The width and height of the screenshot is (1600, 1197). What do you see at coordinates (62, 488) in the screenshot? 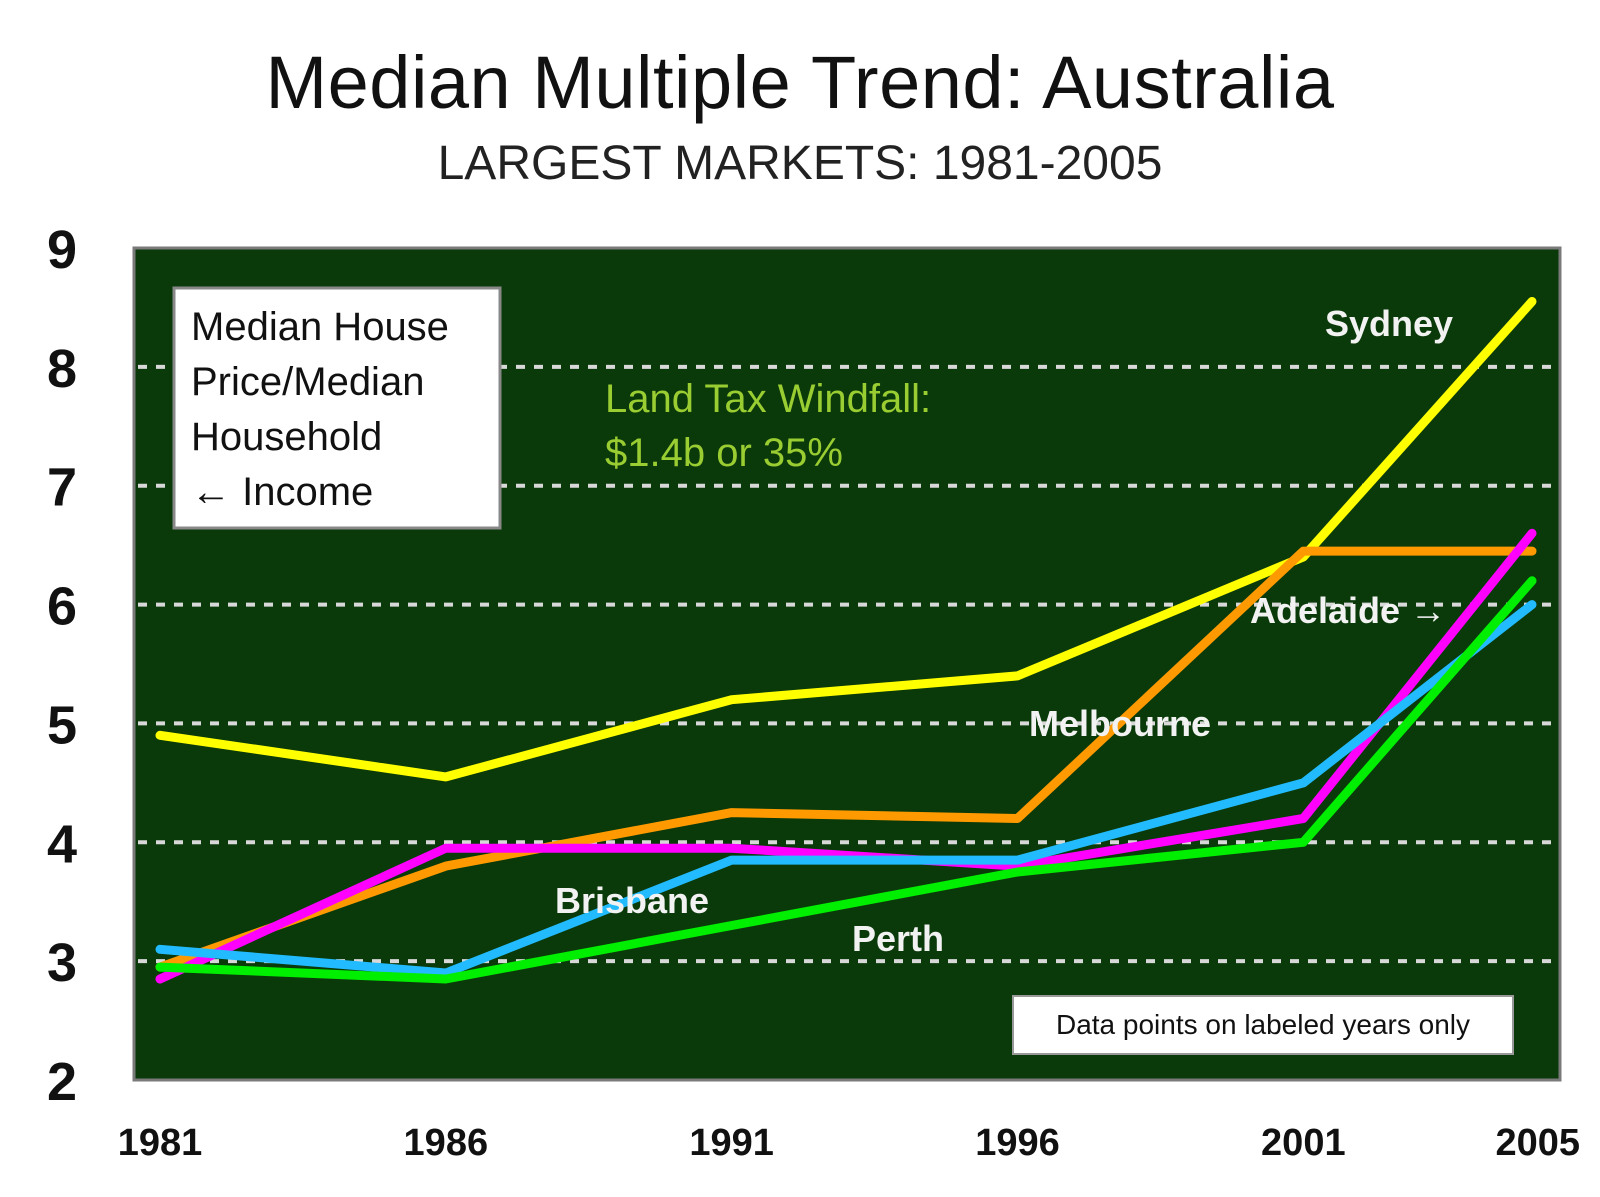
I see `y-tick-label: 7` at bounding box center [62, 488].